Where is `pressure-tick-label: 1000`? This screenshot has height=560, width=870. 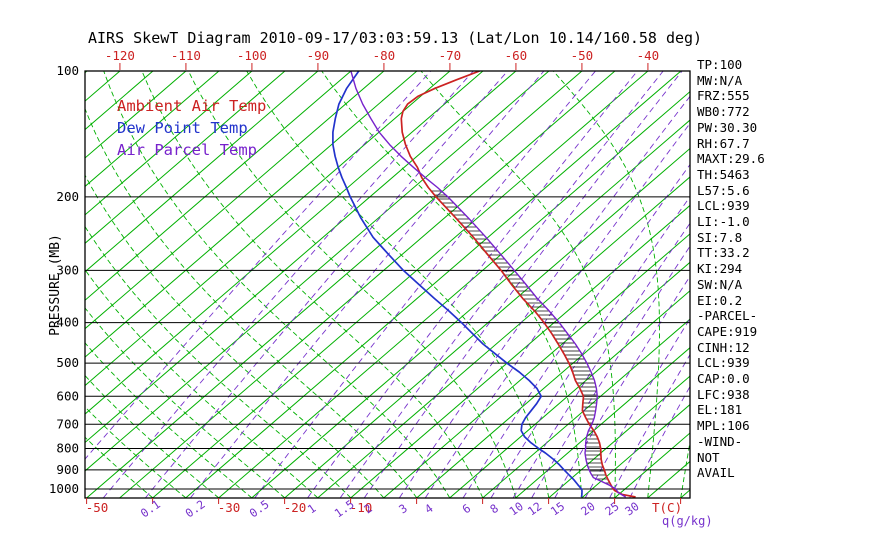 pressure-tick-label: 1000 is located at coordinates (64, 488).